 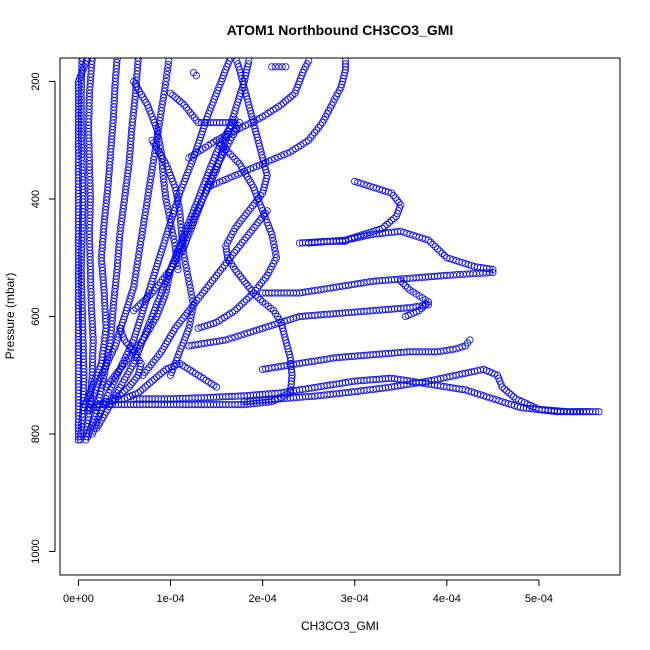 What do you see at coordinates (36, 551) in the screenshot?
I see `y-tick-label: 1000` at bounding box center [36, 551].